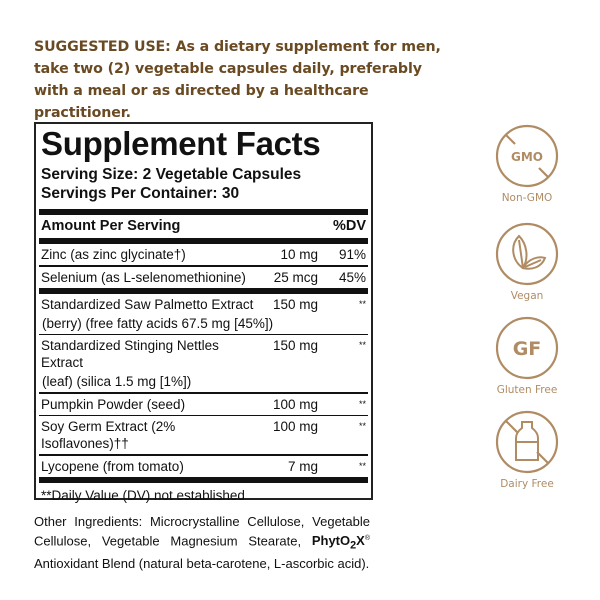 The width and height of the screenshot is (600, 600). What do you see at coordinates (527, 198) in the screenshot?
I see `badge-label: Non-GMO` at bounding box center [527, 198].